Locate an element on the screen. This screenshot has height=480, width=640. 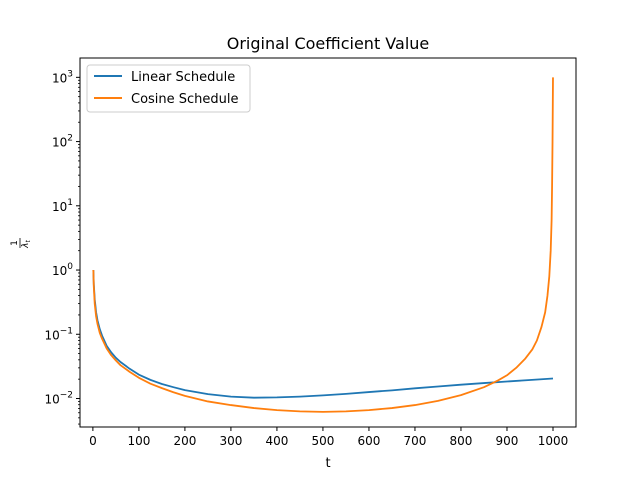
x-tick-label: 300 is located at coordinates (230, 441).